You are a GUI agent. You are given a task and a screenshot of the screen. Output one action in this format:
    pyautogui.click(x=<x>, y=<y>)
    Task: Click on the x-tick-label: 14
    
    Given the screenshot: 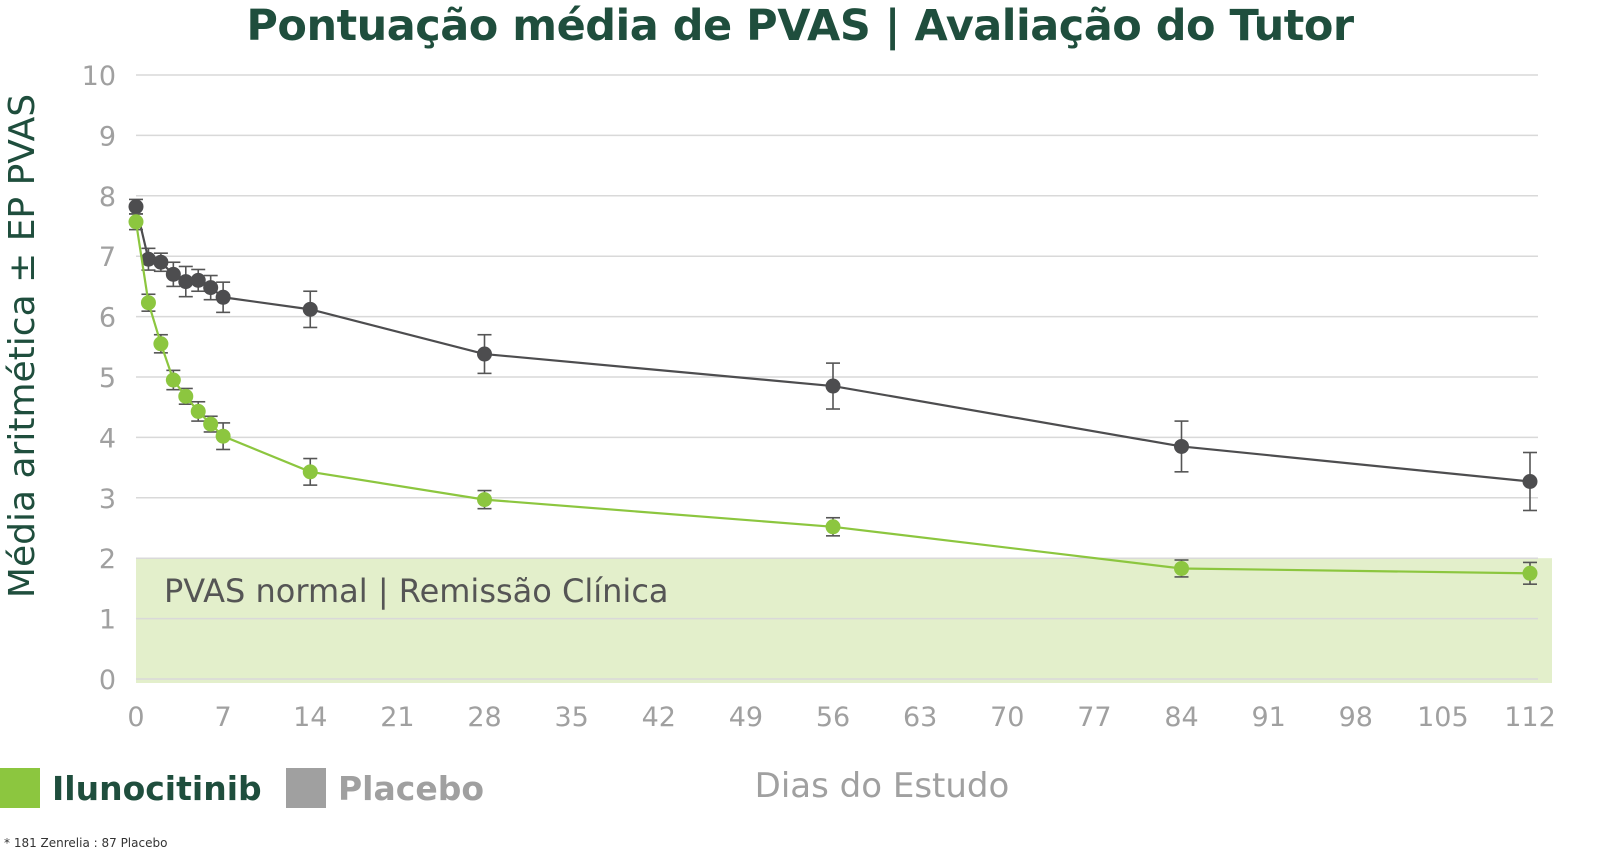 What is the action you would take?
    pyautogui.click(x=310, y=717)
    